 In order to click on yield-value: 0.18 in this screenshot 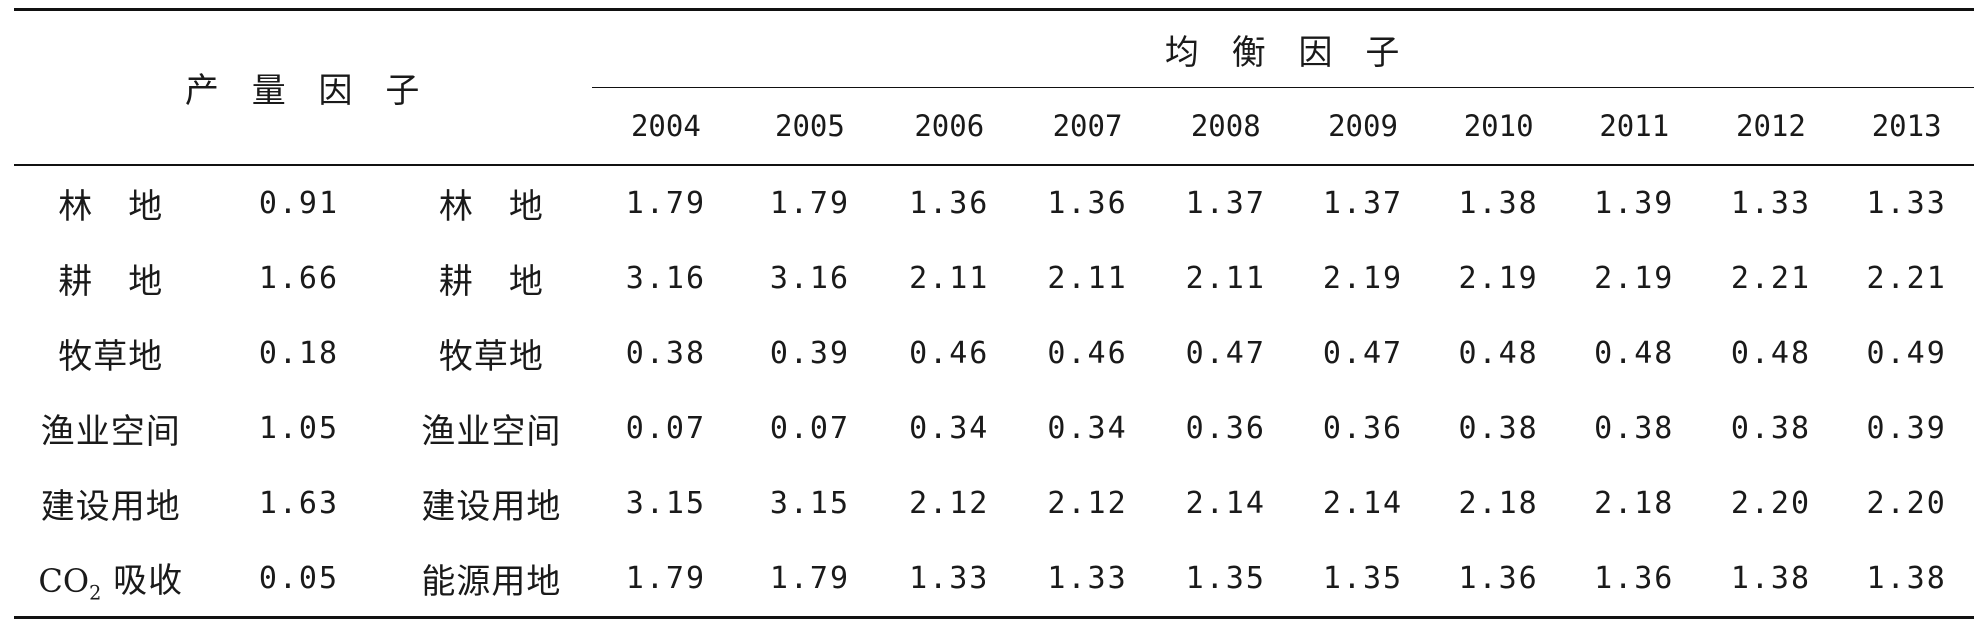, I will do `click(299, 353)`.